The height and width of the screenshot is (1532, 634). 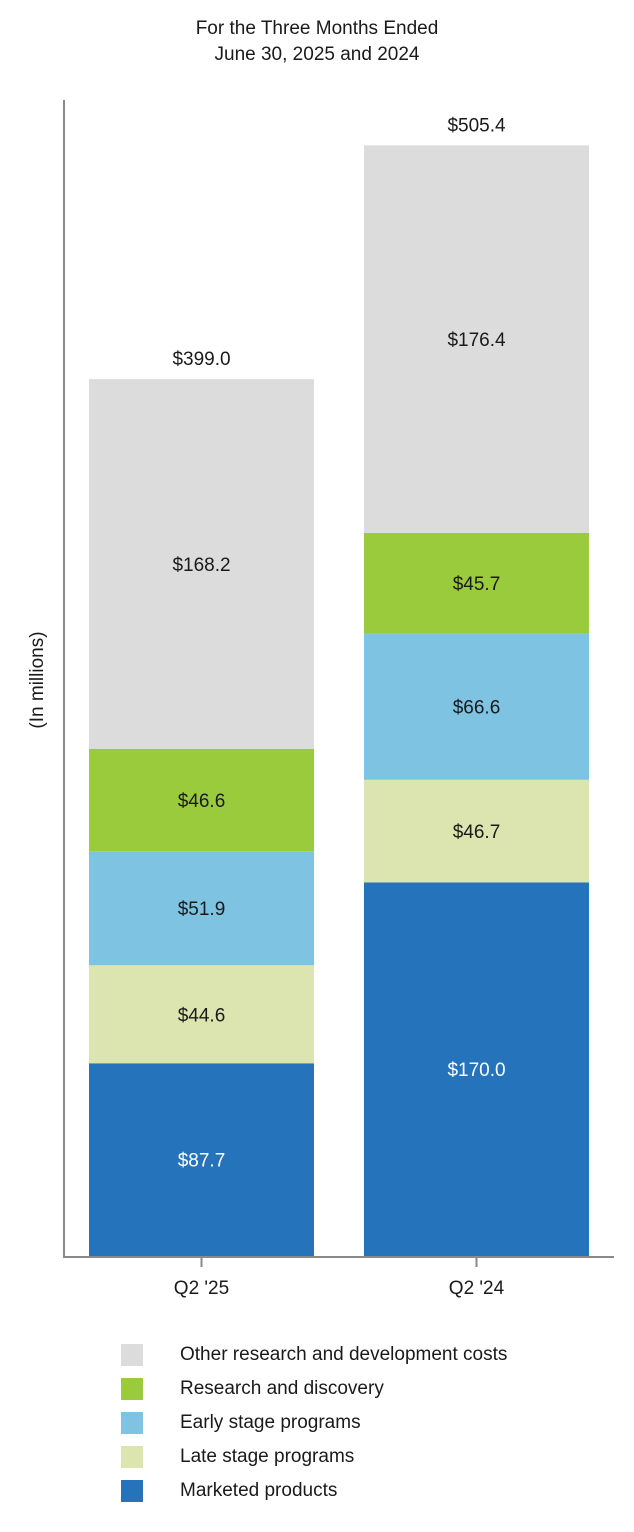 I want to click on y-axis-label: (In millions), so click(x=37, y=679).